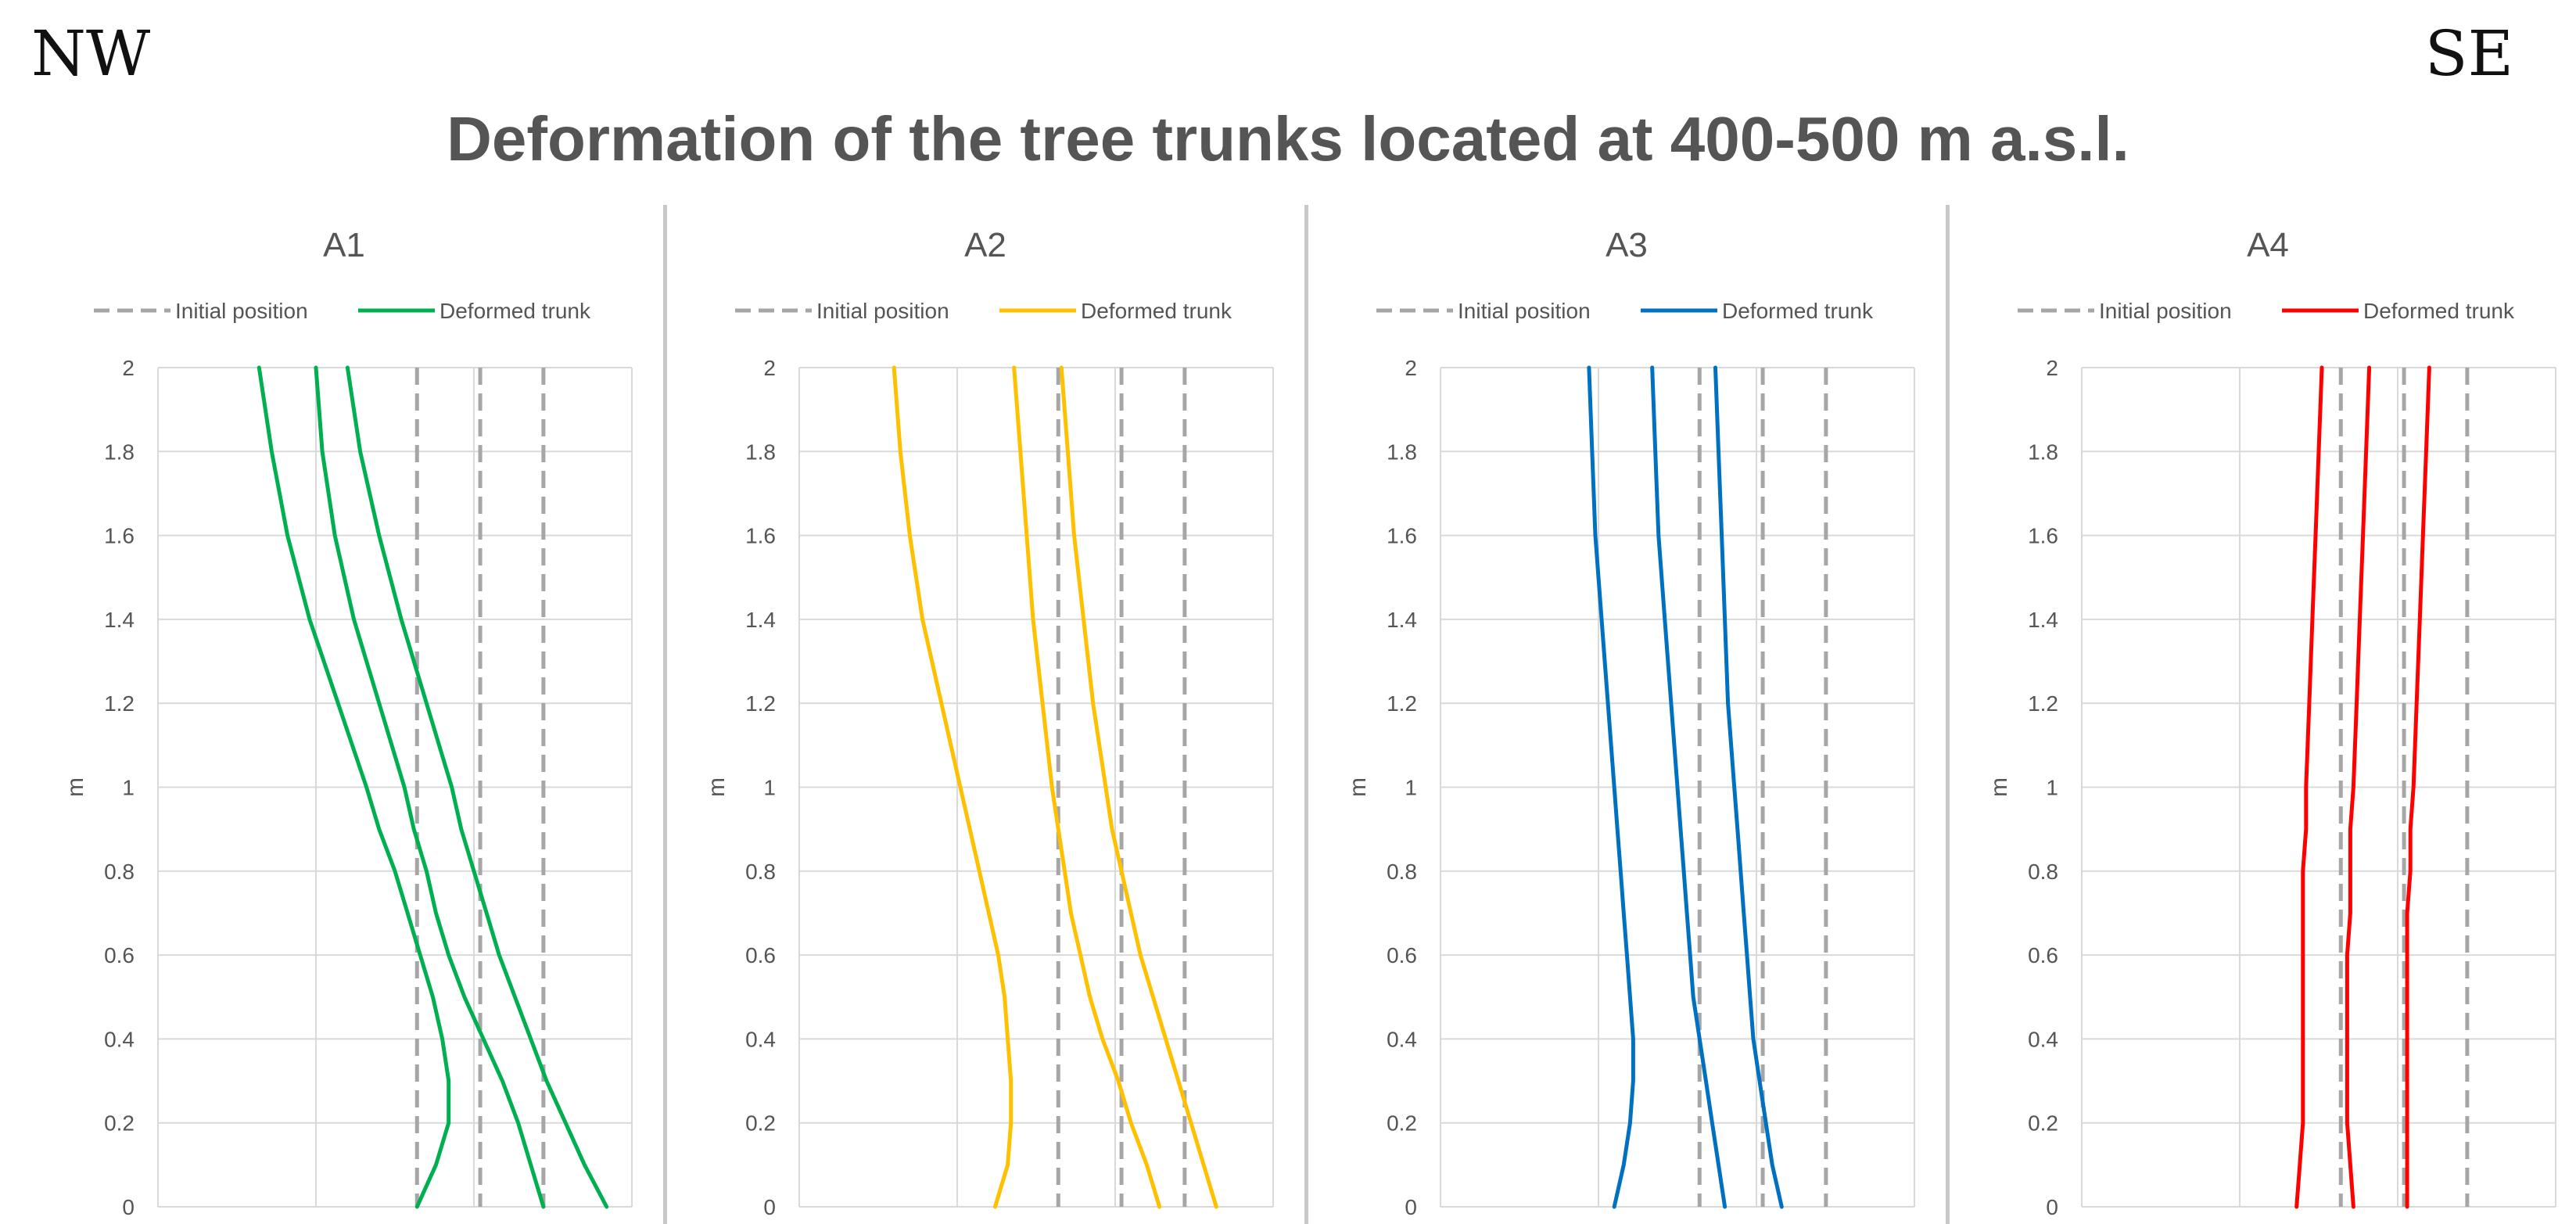 This screenshot has height=1224, width=2576. I want to click on panel-title: A2, so click(985, 245).